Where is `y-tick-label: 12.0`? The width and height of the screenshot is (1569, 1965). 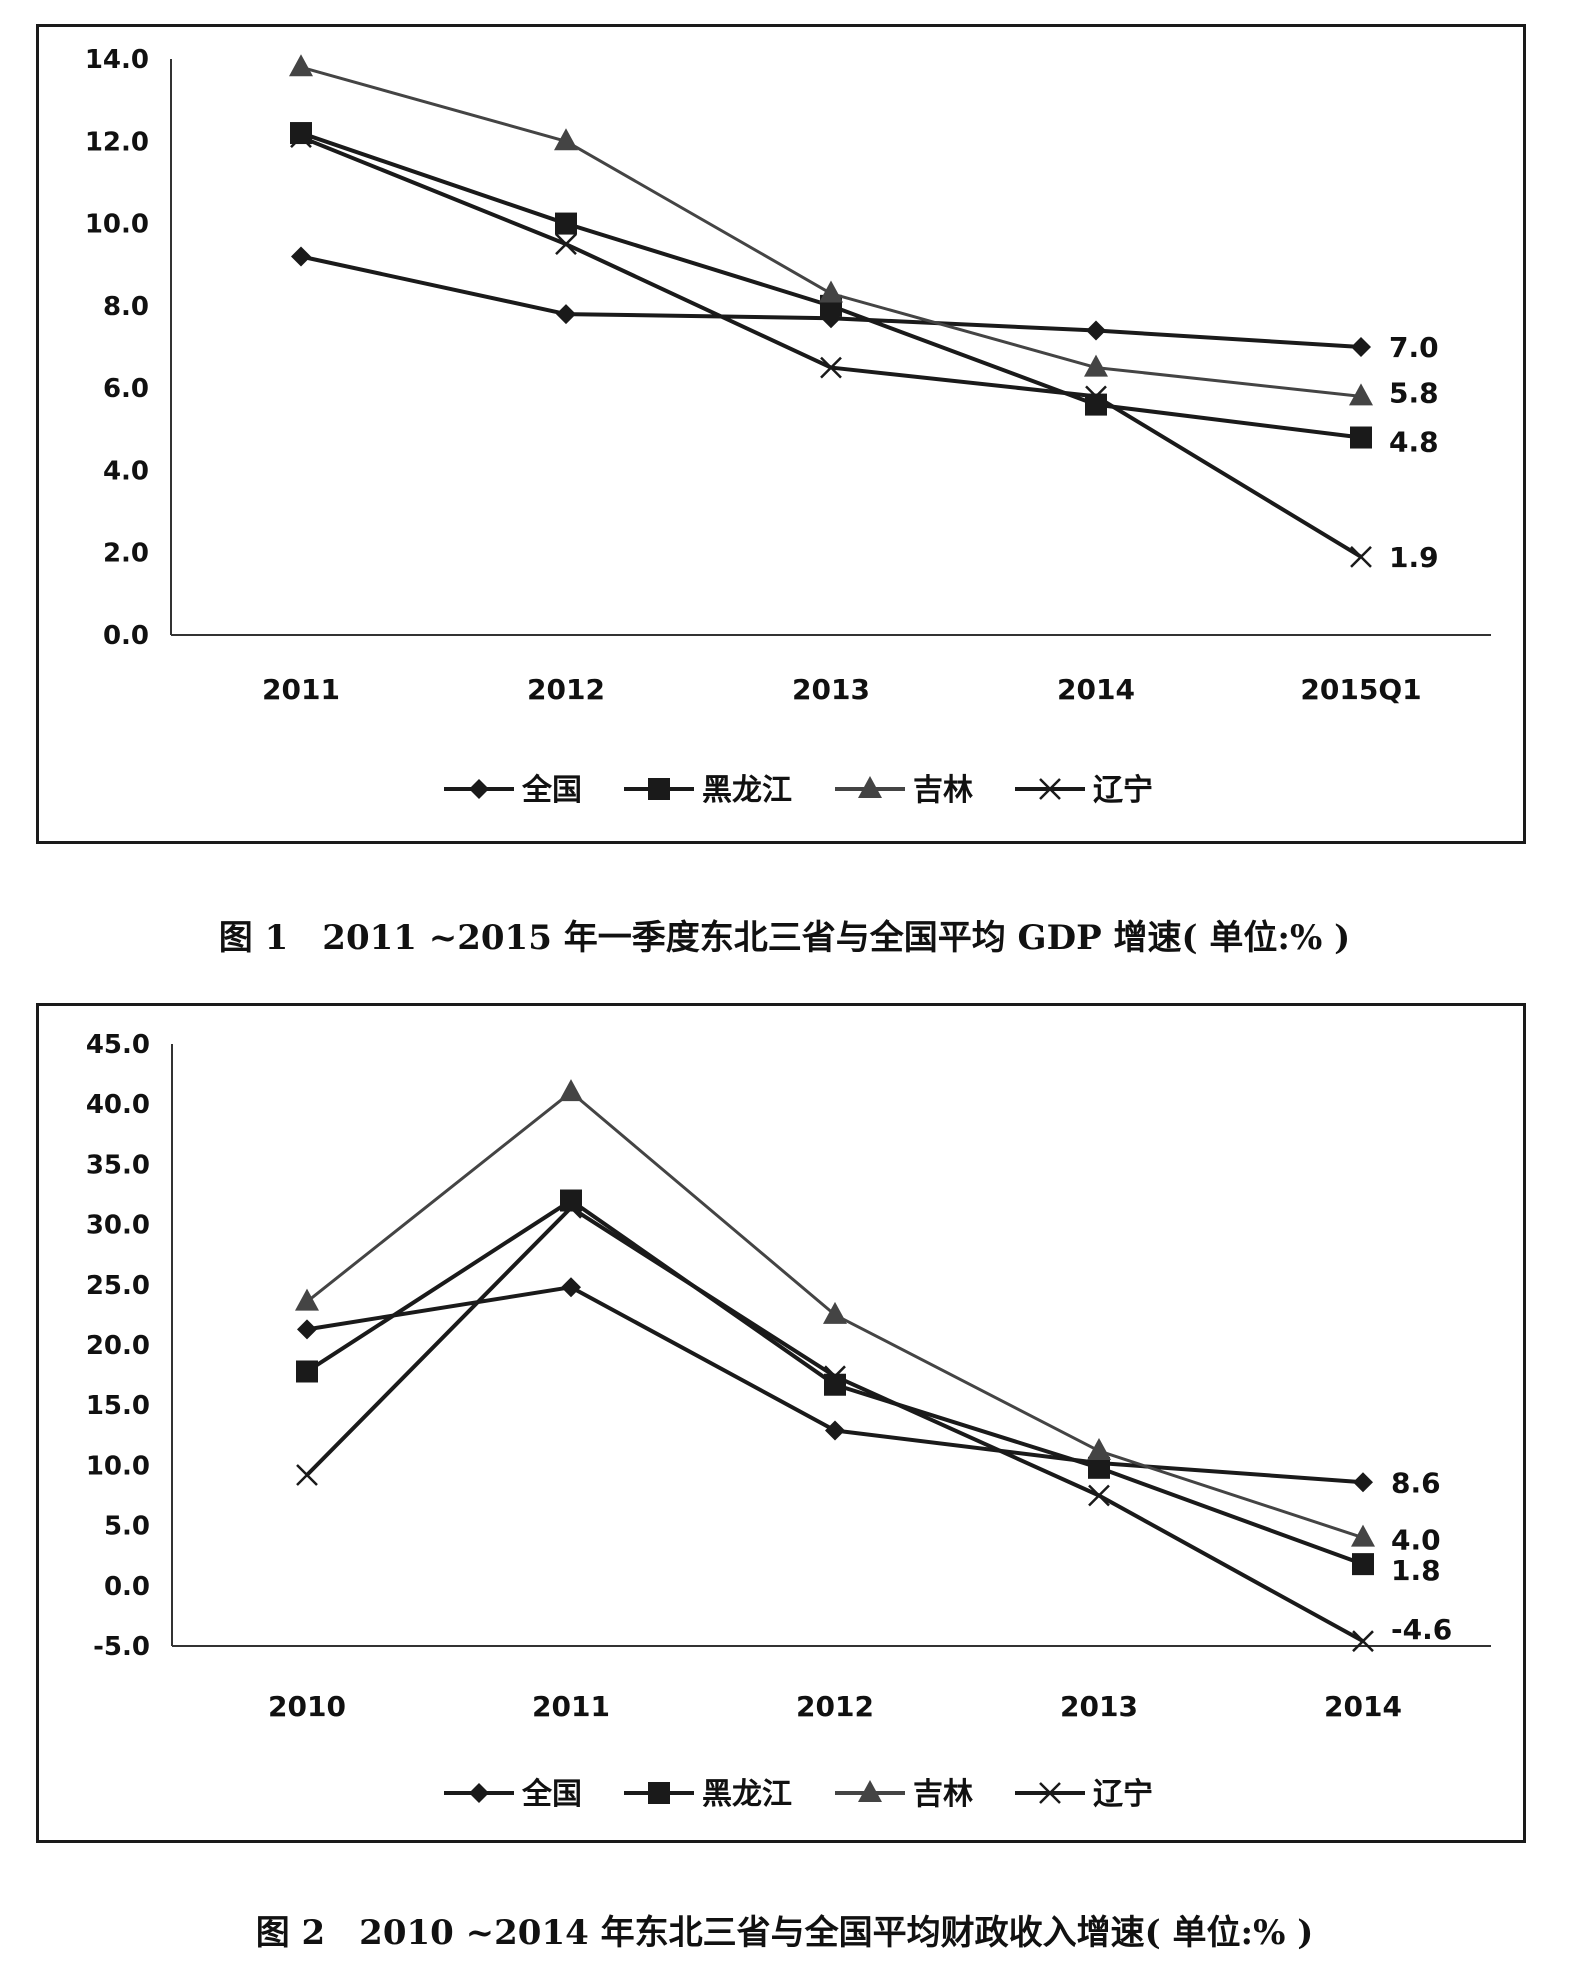 y-tick-label: 12.0 is located at coordinates (117, 142).